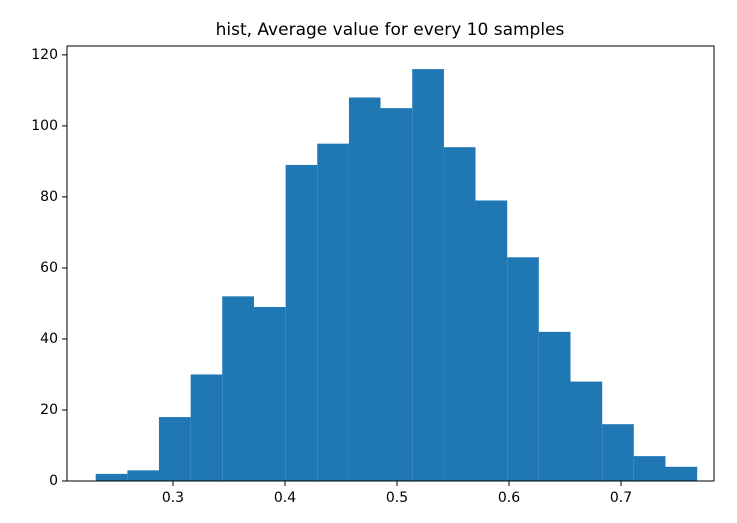 The width and height of the screenshot is (737, 523). Describe the element at coordinates (509, 498) in the screenshot. I see `x-tick-label: 0.6` at that location.